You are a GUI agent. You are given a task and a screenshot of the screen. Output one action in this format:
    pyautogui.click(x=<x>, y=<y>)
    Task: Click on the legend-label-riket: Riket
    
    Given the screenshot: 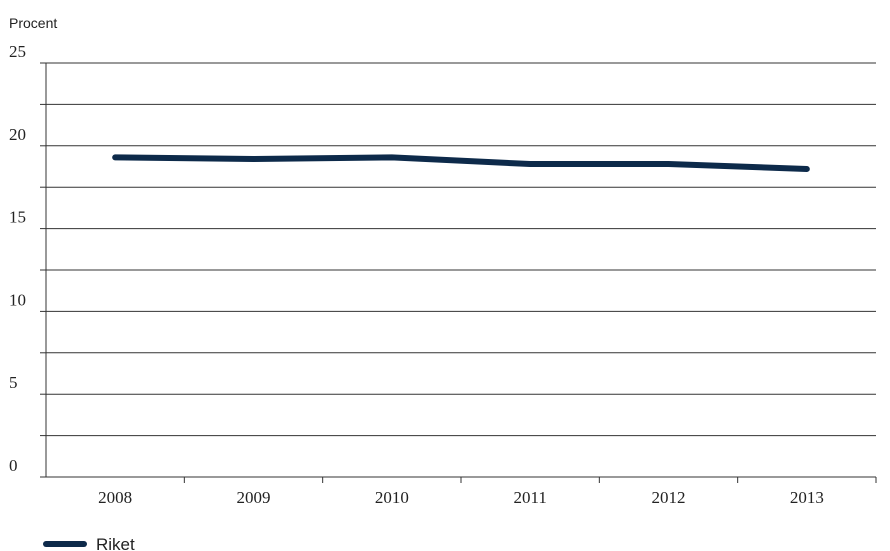 What is the action you would take?
    pyautogui.click(x=115, y=543)
    